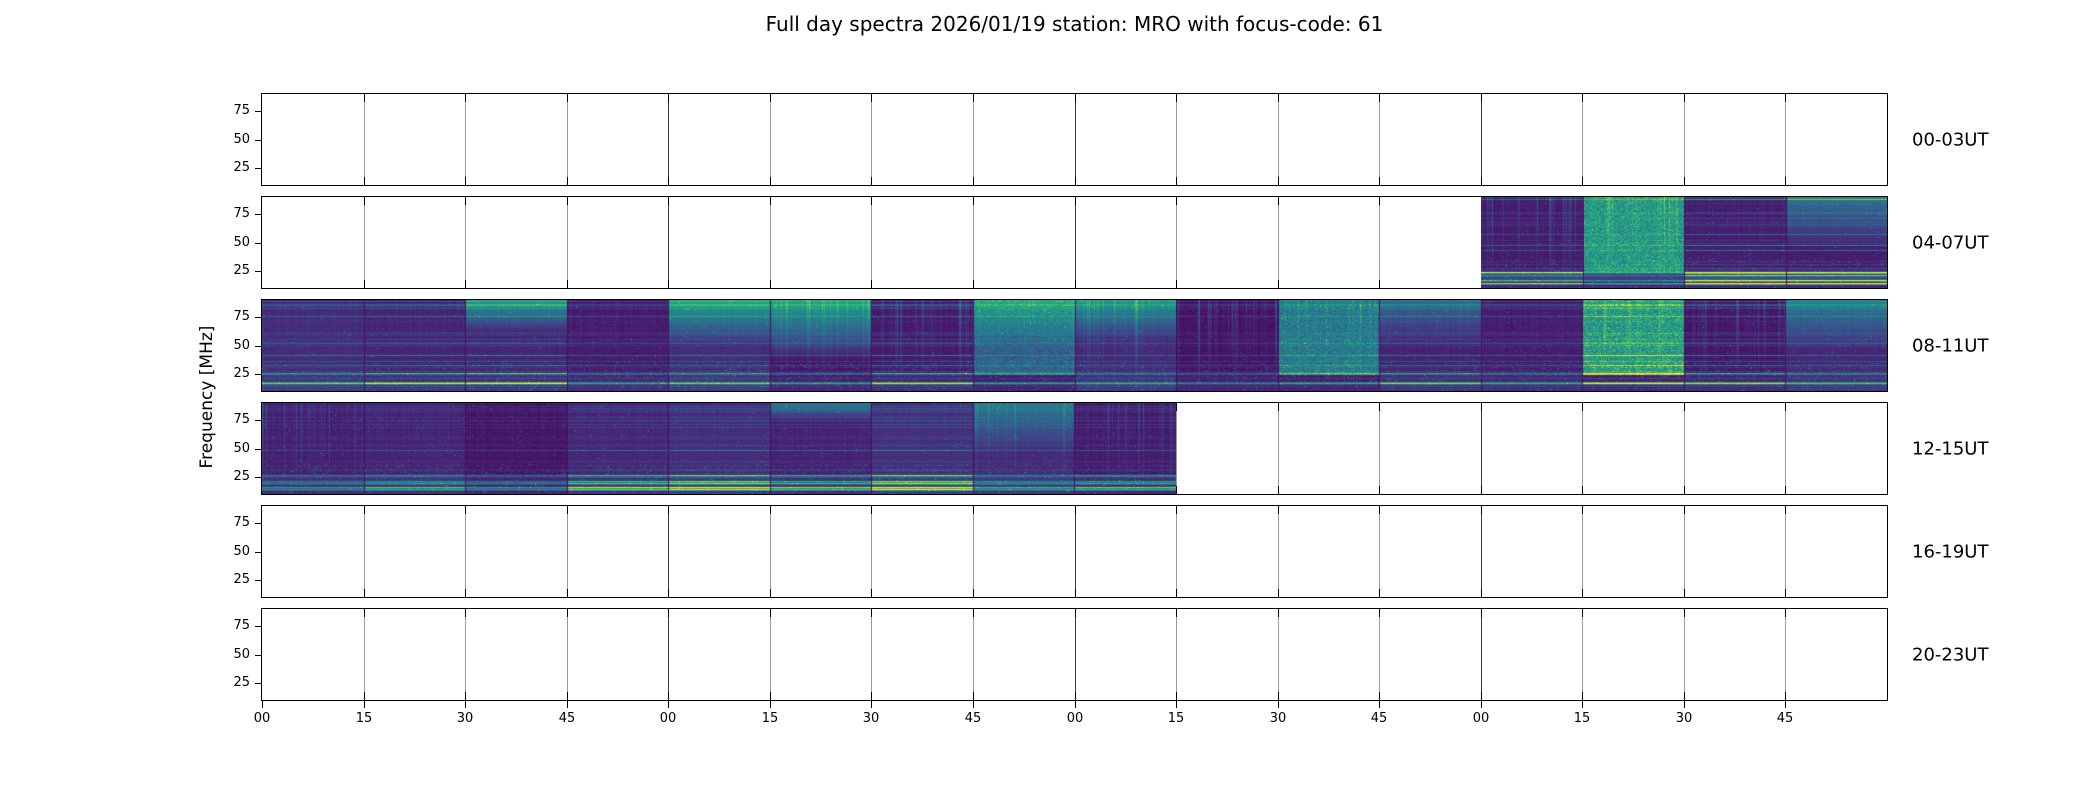 The image size is (2100, 800). Describe the element at coordinates (241, 316) in the screenshot. I see `y-tick-label: 75` at that location.